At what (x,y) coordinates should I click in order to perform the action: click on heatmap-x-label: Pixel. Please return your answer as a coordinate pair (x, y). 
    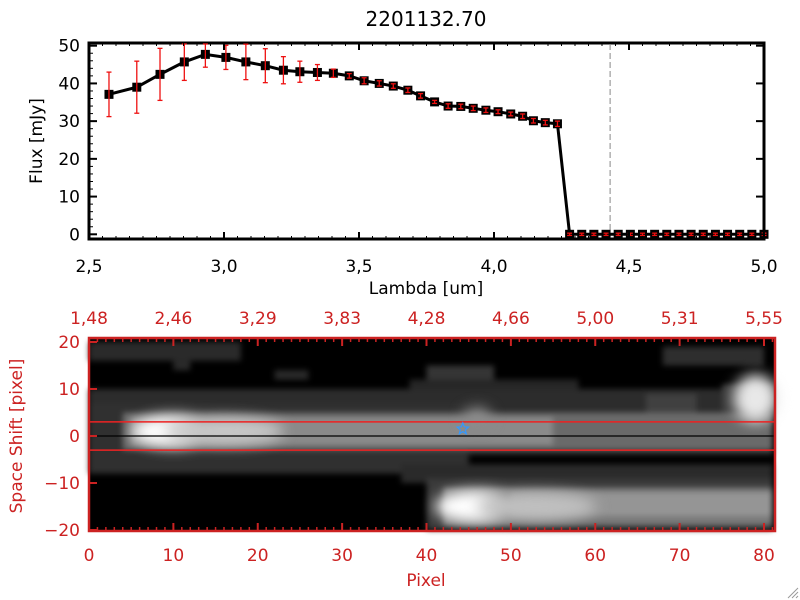
    Looking at the image, I should click on (425, 581).